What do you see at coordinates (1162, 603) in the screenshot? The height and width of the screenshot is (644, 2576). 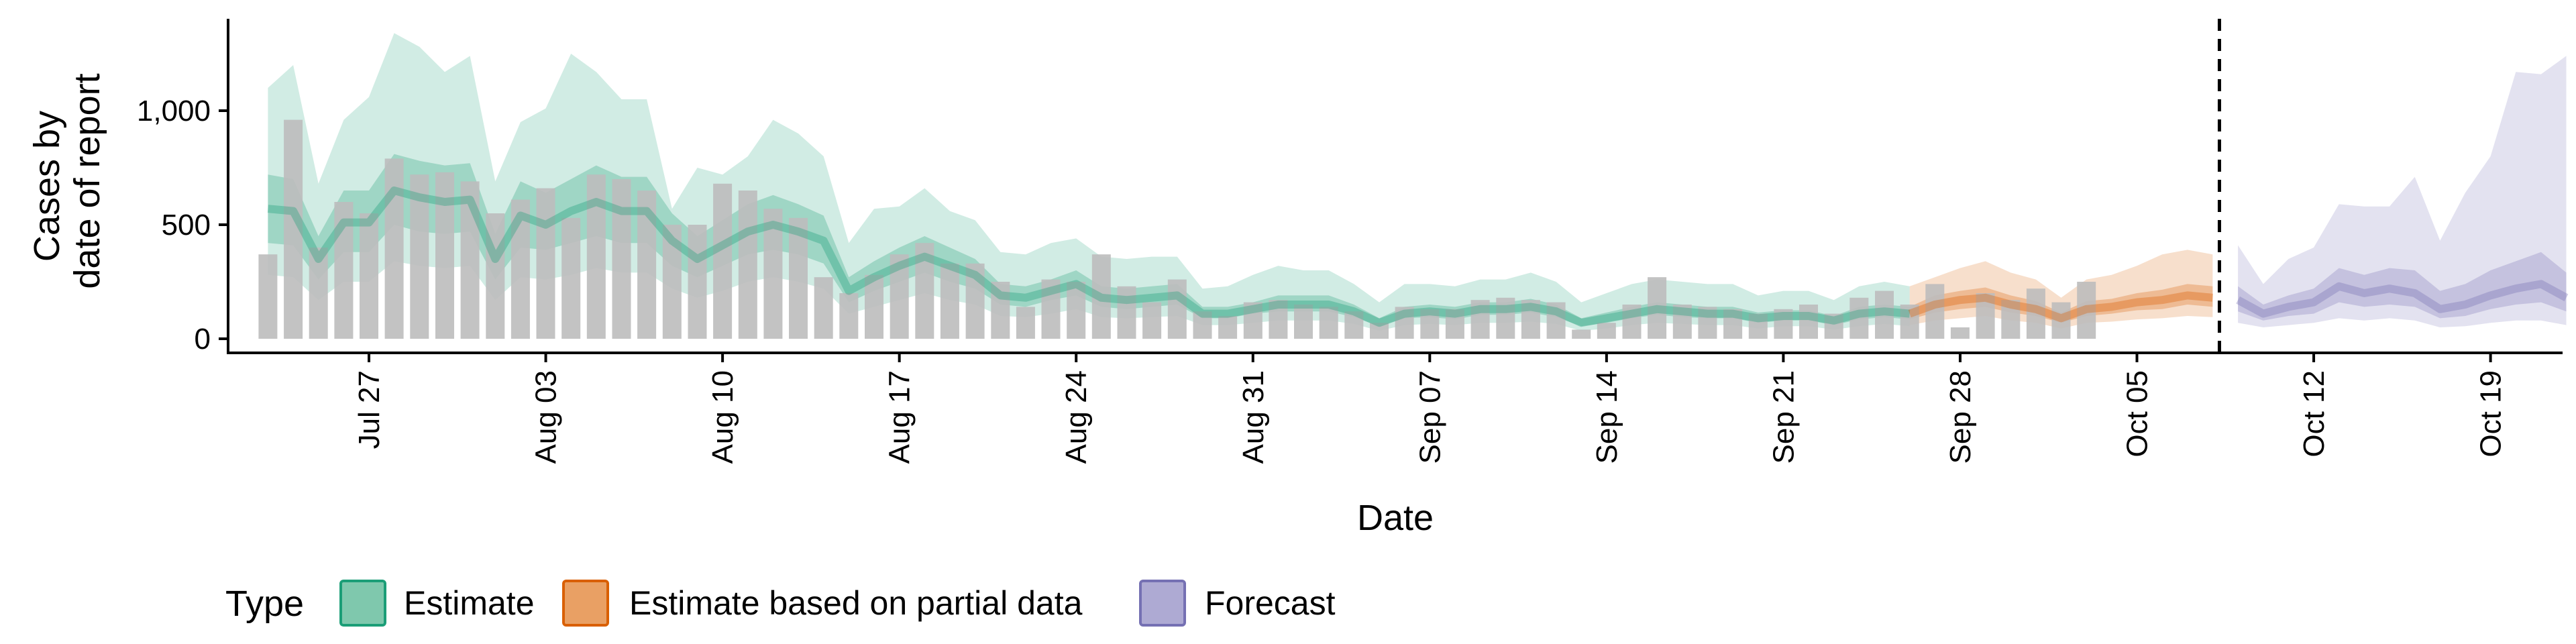 I see `legend-key-forecast` at bounding box center [1162, 603].